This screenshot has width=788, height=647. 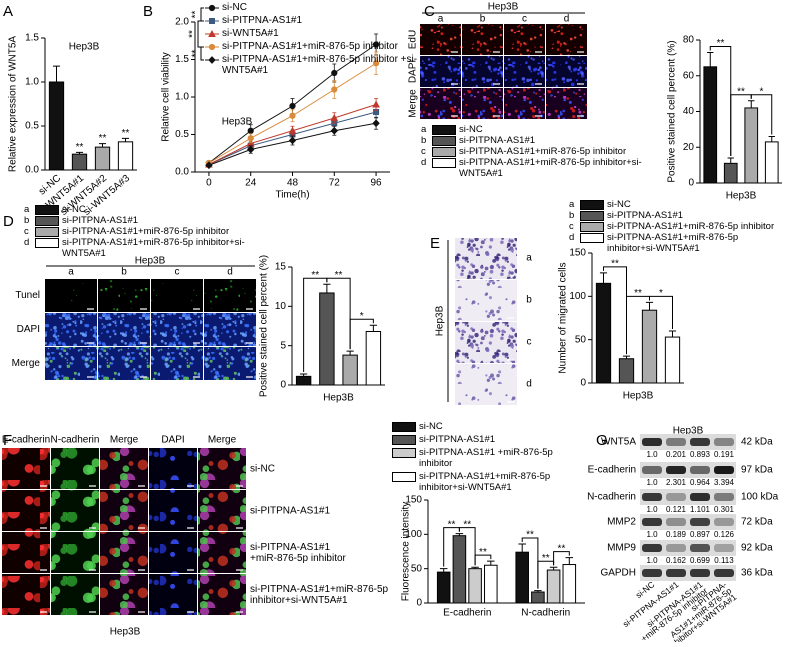 I want to click on legend-item: b si-PITPNA-AS1#1, so click(x=677, y=215).